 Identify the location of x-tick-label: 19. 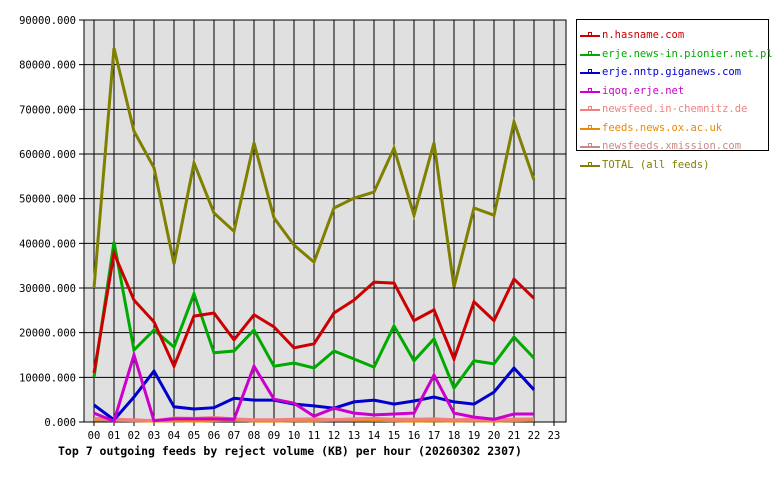
(474, 436).